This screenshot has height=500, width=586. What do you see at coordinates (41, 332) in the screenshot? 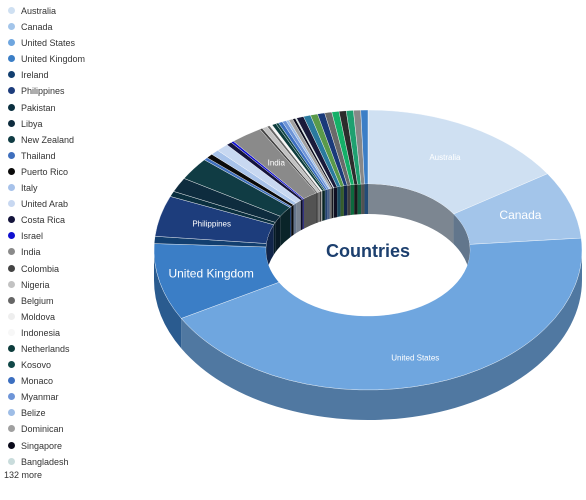
I see `legend-label: Indonesia` at bounding box center [41, 332].